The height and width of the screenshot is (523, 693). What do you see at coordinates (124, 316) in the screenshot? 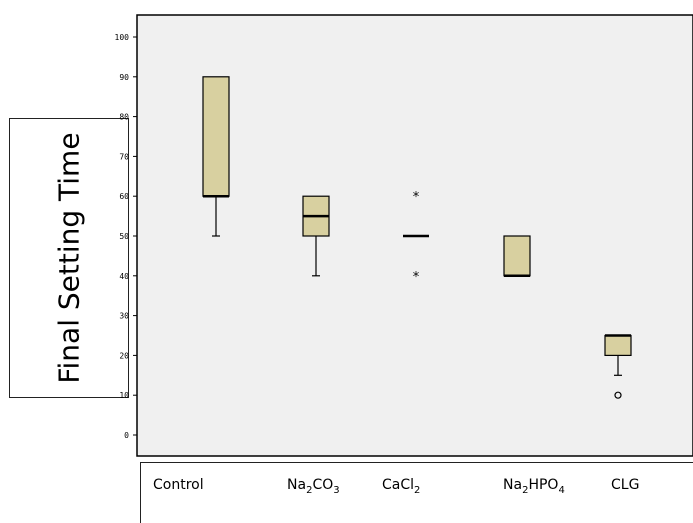
I see `y-tick-label: 30` at bounding box center [124, 316].